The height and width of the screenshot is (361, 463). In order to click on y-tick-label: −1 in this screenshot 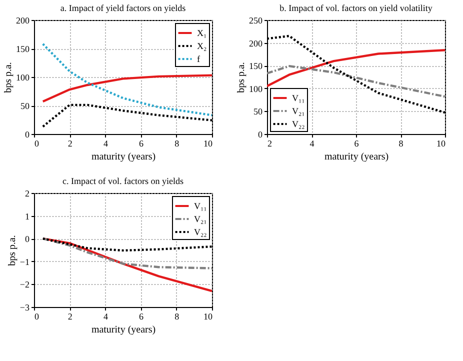, I will do `click(25, 261)`.